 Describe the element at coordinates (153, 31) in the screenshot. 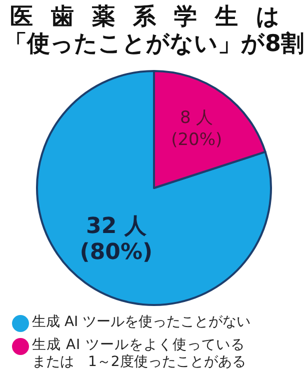

I see `chart-title: 医歯薬系学生は「使ったことがない」が8割` at that location.